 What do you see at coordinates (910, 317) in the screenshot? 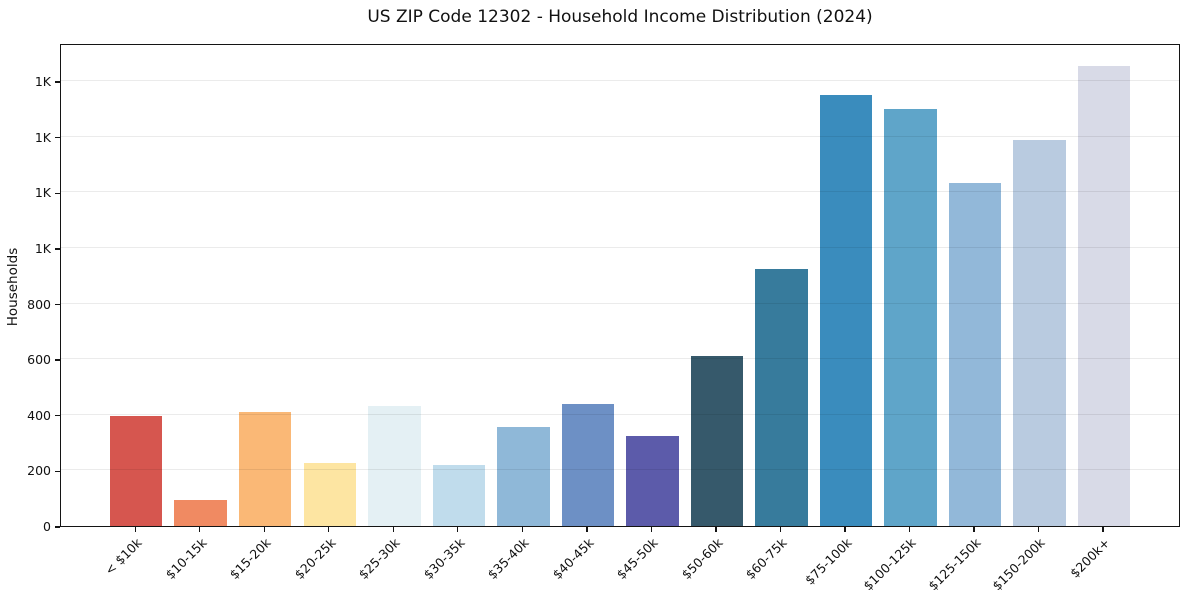
I see `bar-100-125k` at bounding box center [910, 317].